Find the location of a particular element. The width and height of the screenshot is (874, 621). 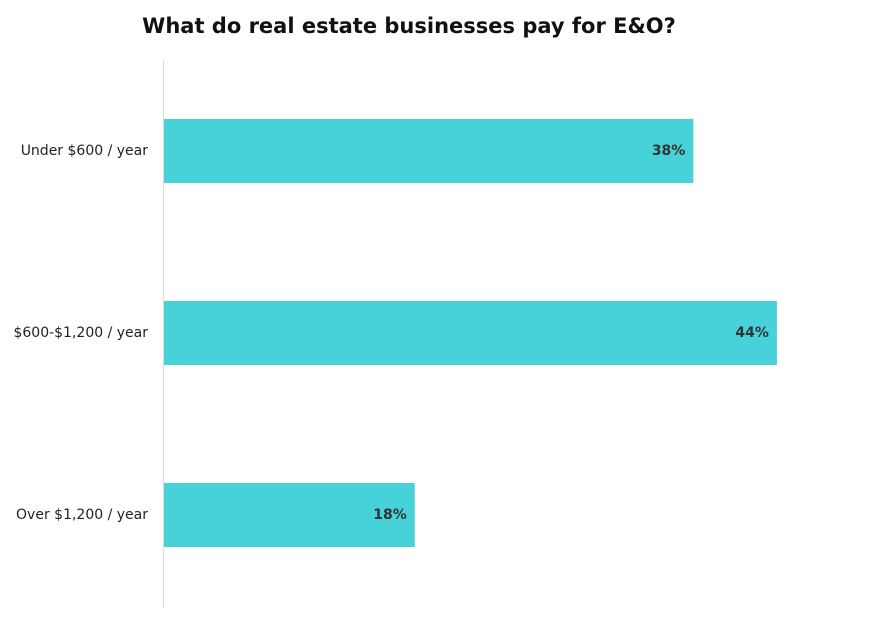

value-label: 18% is located at coordinates (390, 515).